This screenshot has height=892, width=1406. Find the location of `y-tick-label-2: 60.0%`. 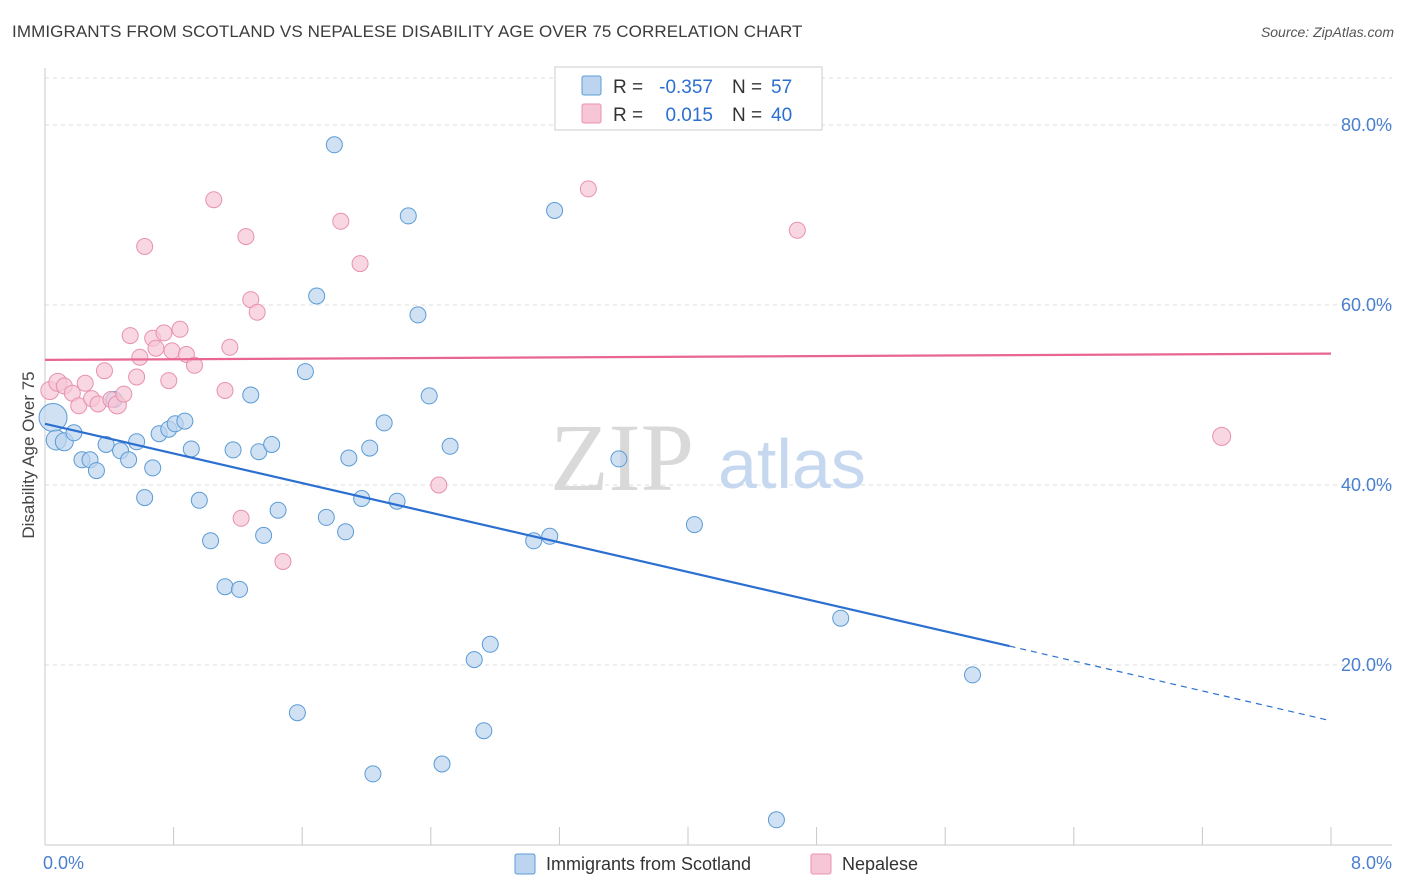

y-tick-label-2: 60.0% is located at coordinates (1366, 305).